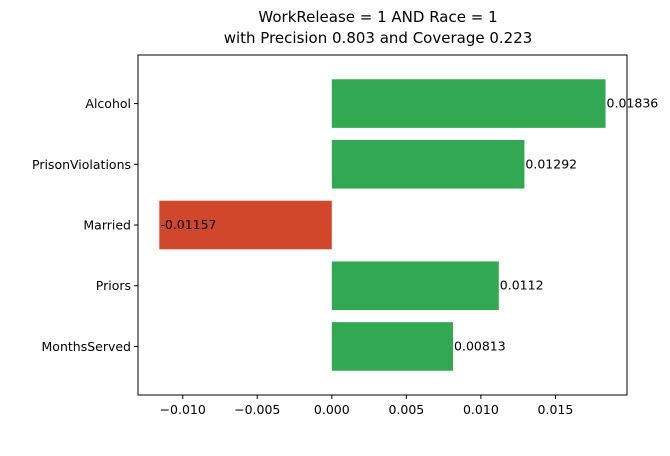 The image size is (670, 456). What do you see at coordinates (188, 224) in the screenshot?
I see `data-label-married: -0.01157` at bounding box center [188, 224].